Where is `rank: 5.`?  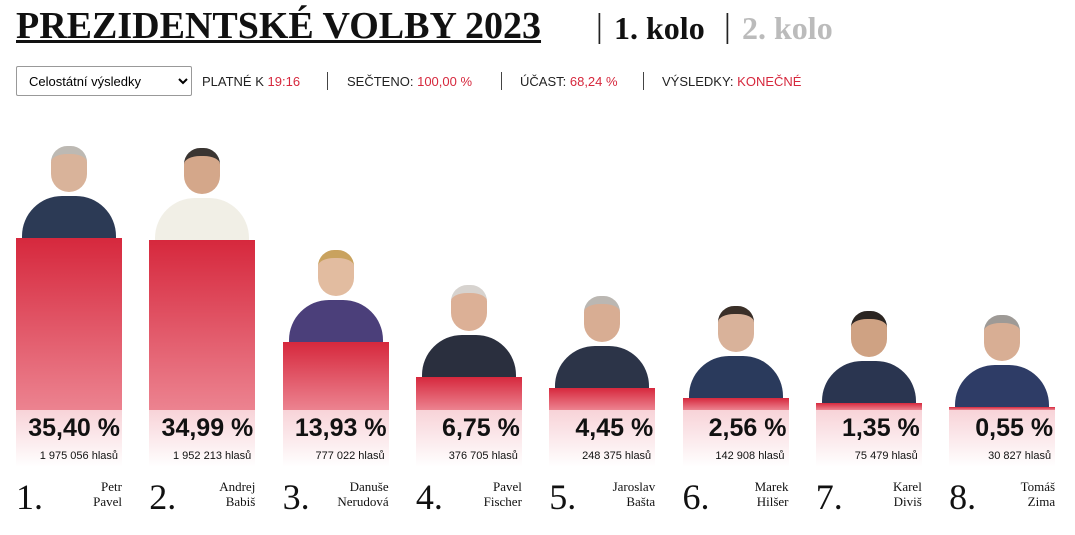 rank: 5. is located at coordinates (563, 497).